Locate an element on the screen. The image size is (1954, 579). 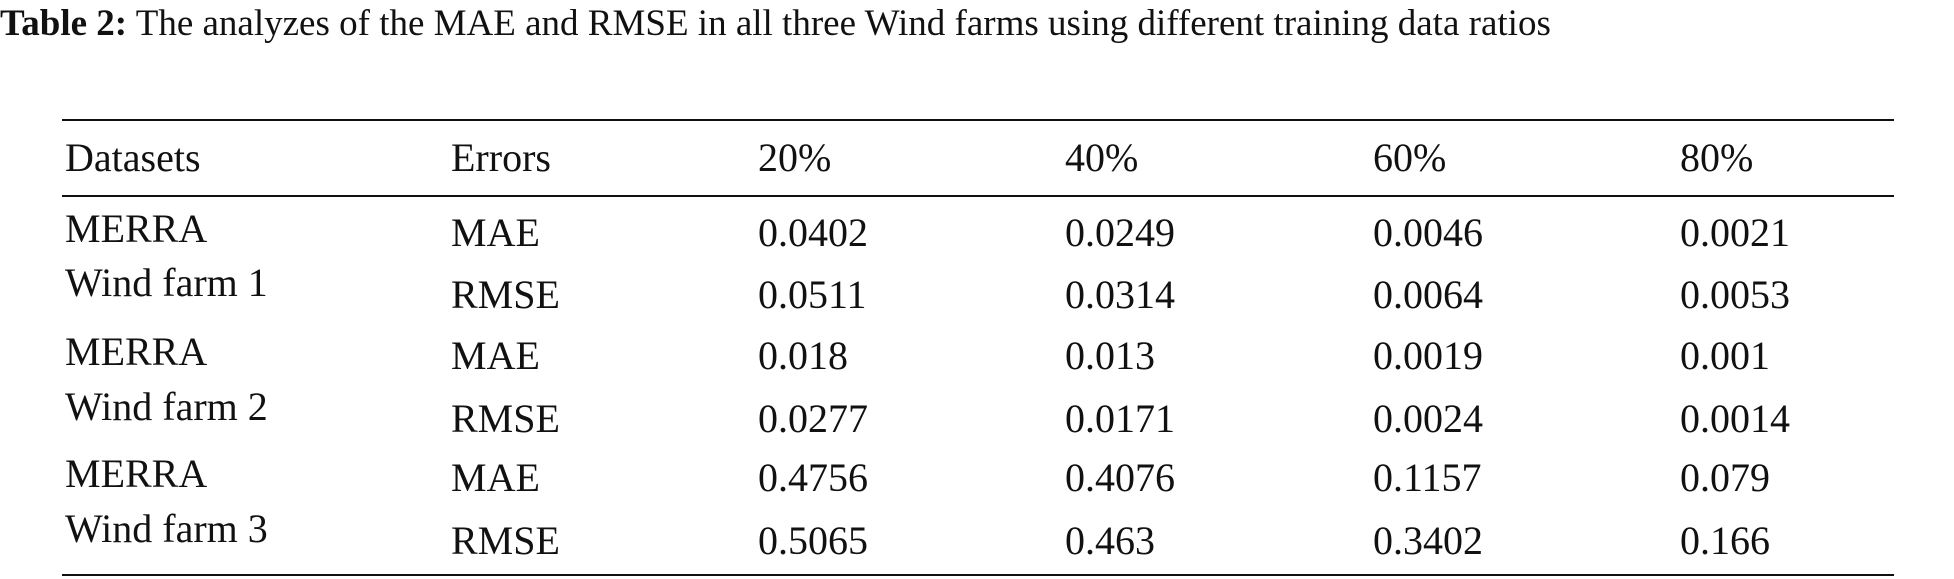
value-cell: 0.166 is located at coordinates (1725, 540).